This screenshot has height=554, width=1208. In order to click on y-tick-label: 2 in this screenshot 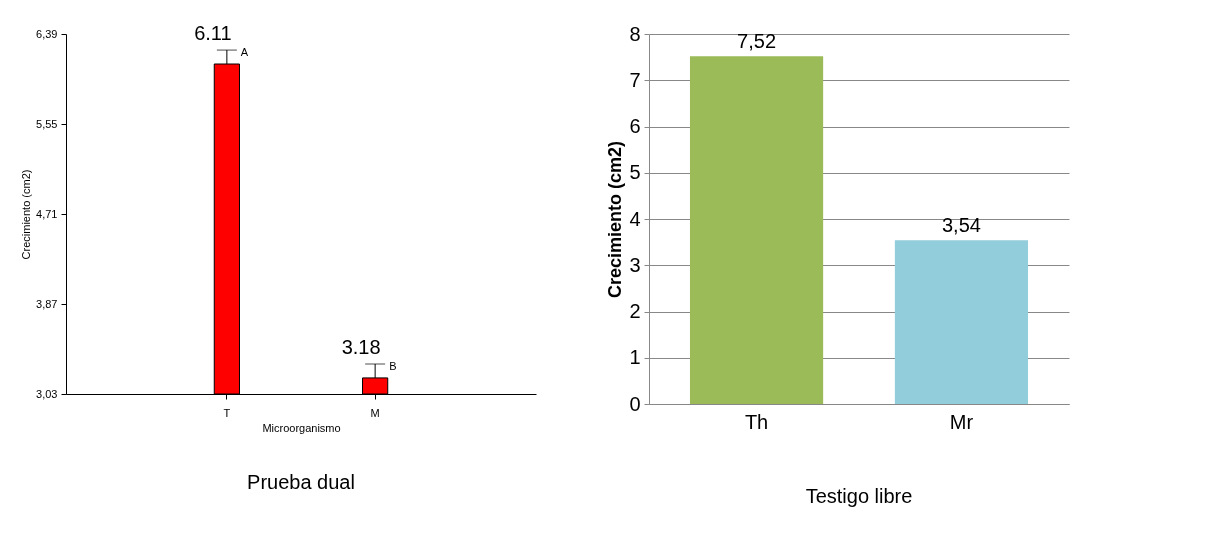, I will do `click(635, 311)`.